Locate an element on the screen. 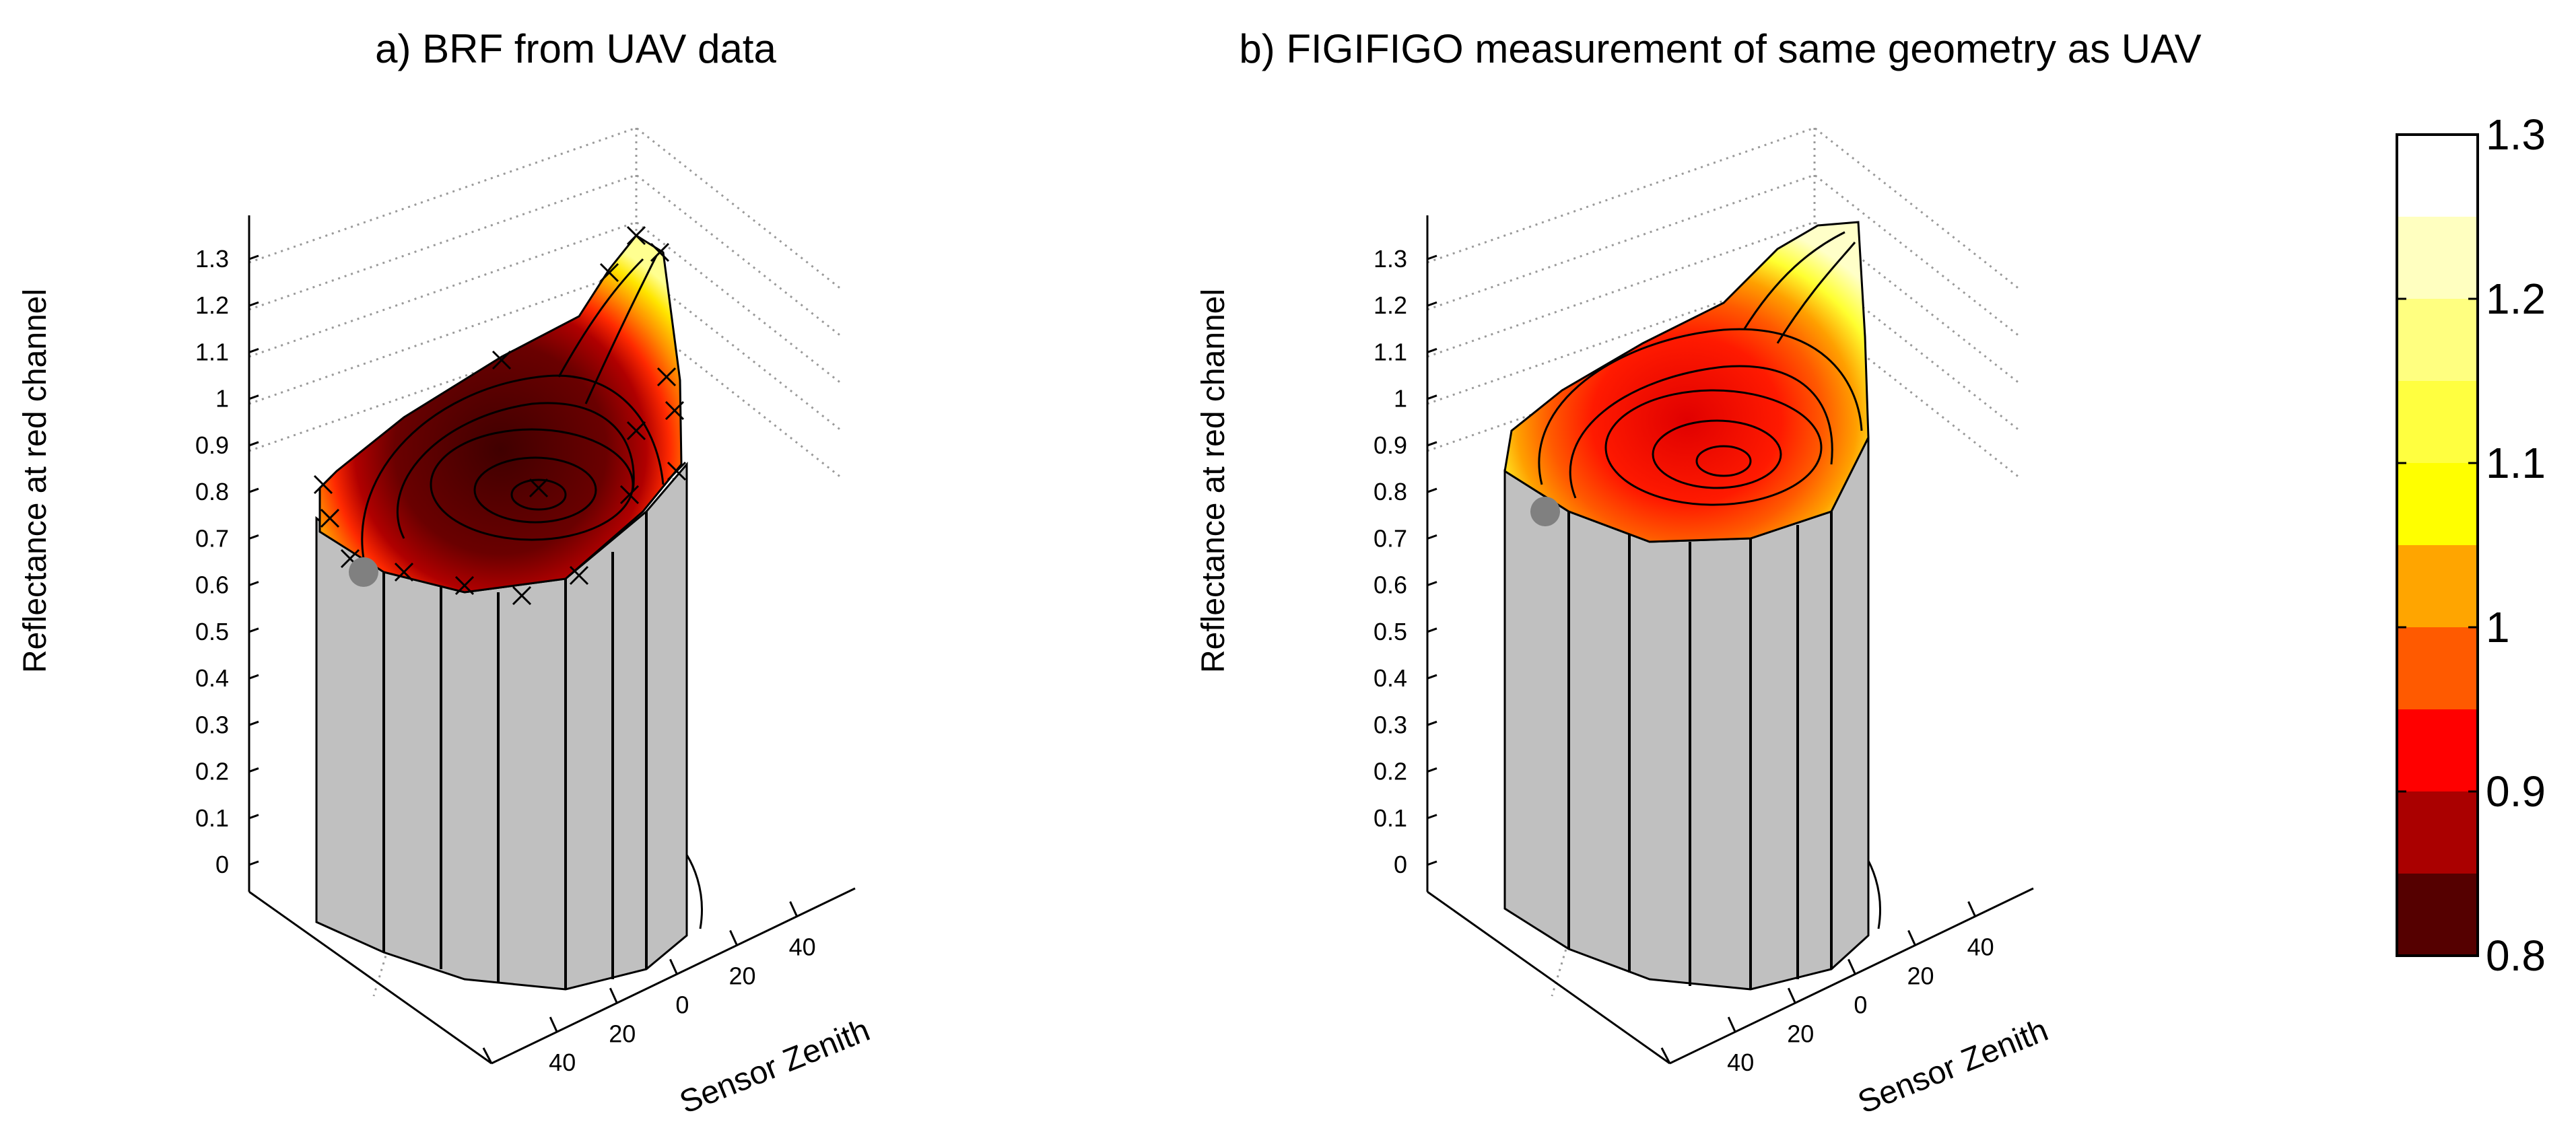 The width and height of the screenshot is (2576, 1130). panel-b-z-tick-label: 0.2 is located at coordinates (1390, 772).